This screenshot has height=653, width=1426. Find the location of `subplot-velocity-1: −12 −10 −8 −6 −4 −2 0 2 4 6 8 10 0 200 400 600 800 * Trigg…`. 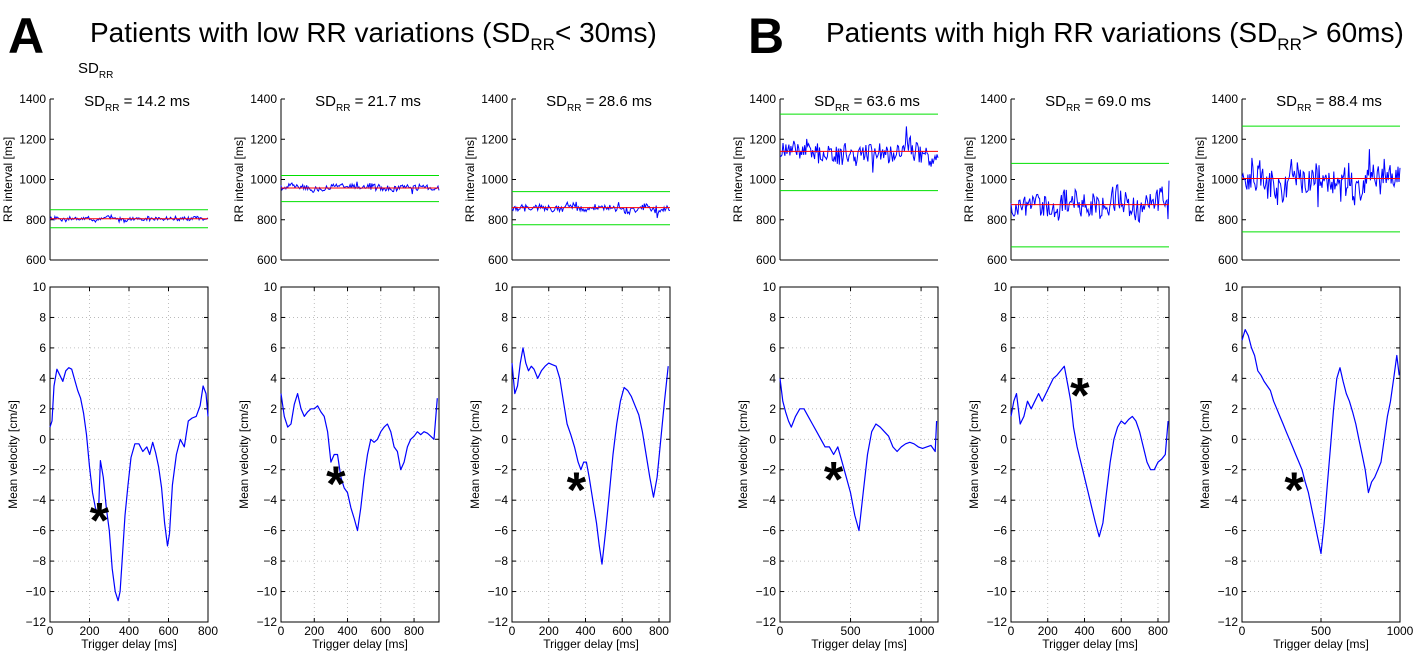

subplot-velocity-1: −12 −10 −8 −6 −4 −2 0 2 4 6 8 10 0 200 400 600 800 * Trigg… is located at coordinates (112, 465).